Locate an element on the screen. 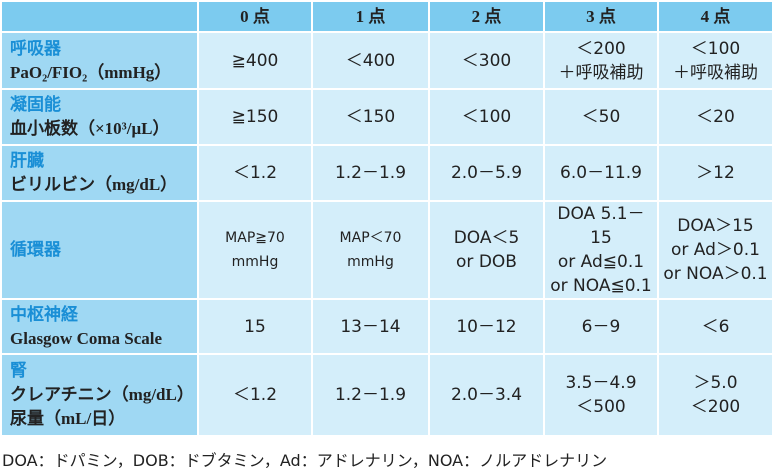 The height and width of the screenshot is (471, 772). measure: 血小板数（×10³/μL） is located at coordinates (90, 128).